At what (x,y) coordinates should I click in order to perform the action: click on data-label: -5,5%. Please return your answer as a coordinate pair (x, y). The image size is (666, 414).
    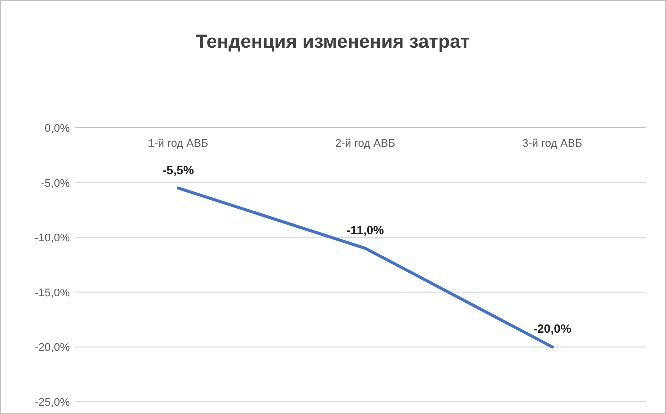
    Looking at the image, I should click on (178, 170).